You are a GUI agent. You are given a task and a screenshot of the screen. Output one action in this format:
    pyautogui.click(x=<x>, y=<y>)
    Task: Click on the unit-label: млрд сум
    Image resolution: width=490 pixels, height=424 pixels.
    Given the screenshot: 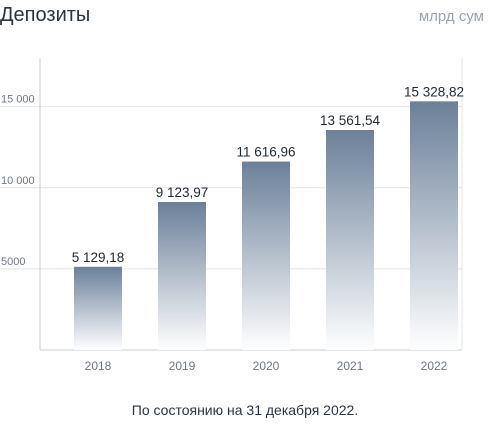 What is the action you would take?
    pyautogui.click(x=451, y=16)
    